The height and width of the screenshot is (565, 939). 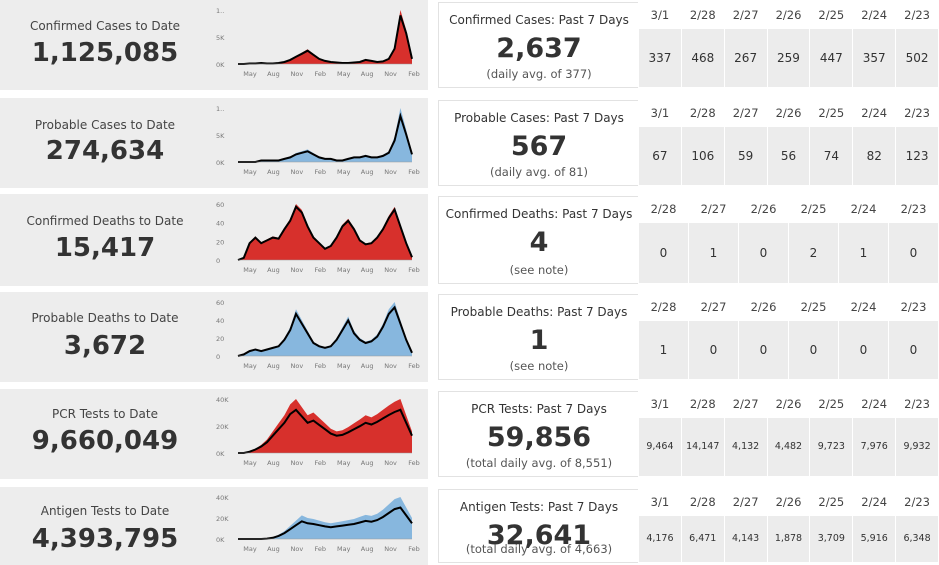 What do you see at coordinates (831, 58) in the screenshot?
I see `daily-value-cell: 447` at bounding box center [831, 58].